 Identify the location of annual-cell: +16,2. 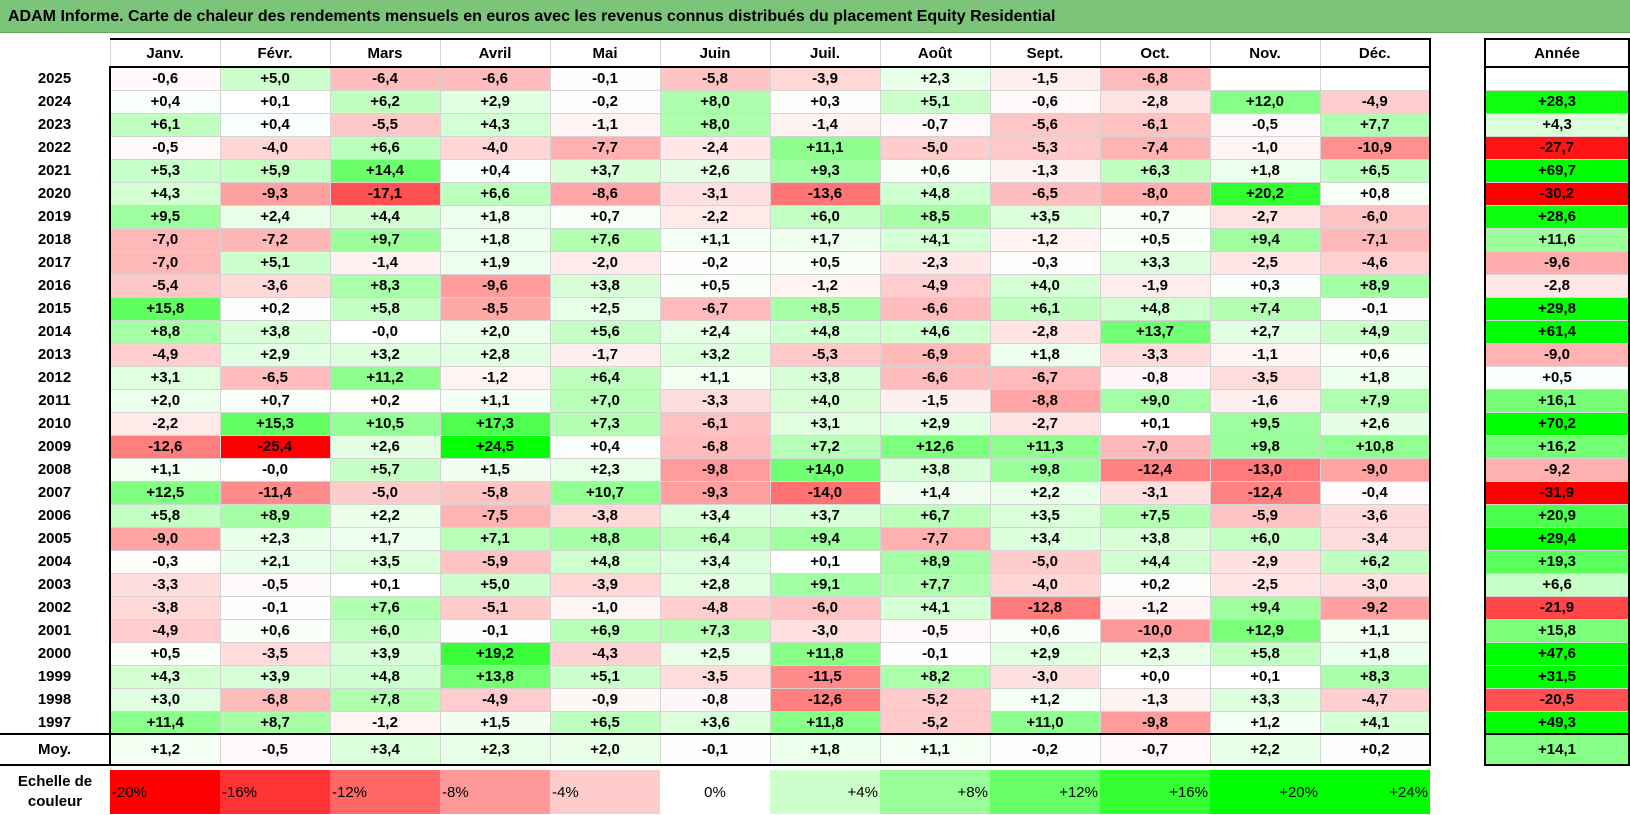
(1557, 446).